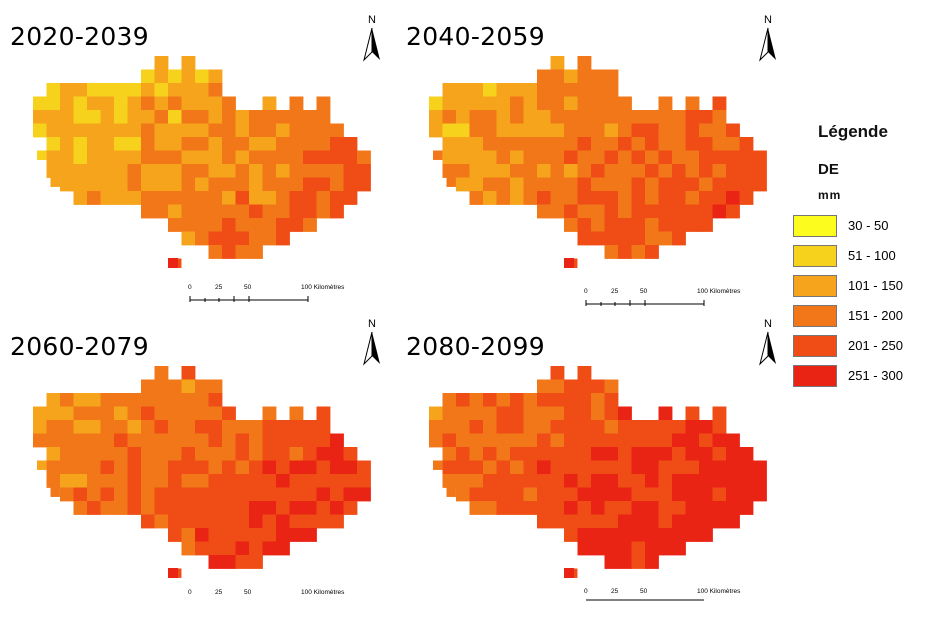  I want to click on legend-title: Légende, so click(853, 131).